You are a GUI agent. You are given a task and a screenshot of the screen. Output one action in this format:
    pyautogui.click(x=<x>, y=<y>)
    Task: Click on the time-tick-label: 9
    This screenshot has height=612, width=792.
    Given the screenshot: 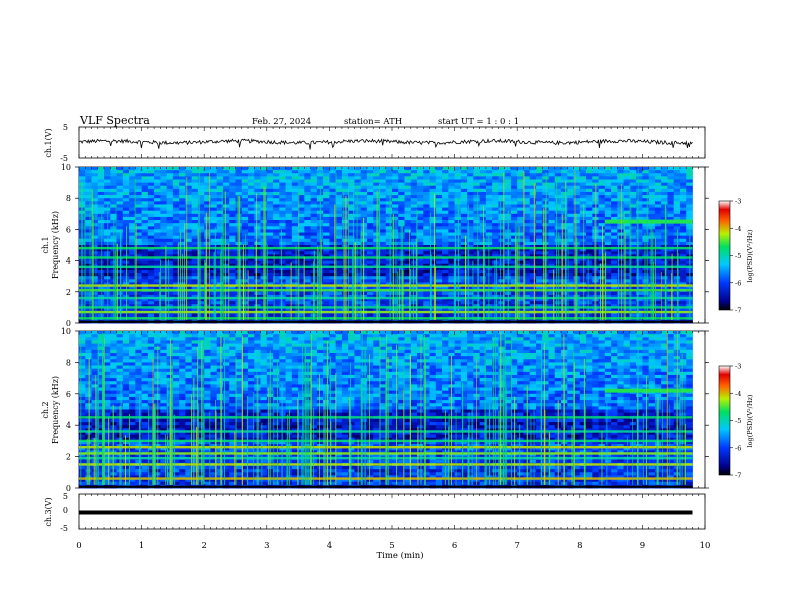 What is the action you would take?
    pyautogui.click(x=642, y=546)
    